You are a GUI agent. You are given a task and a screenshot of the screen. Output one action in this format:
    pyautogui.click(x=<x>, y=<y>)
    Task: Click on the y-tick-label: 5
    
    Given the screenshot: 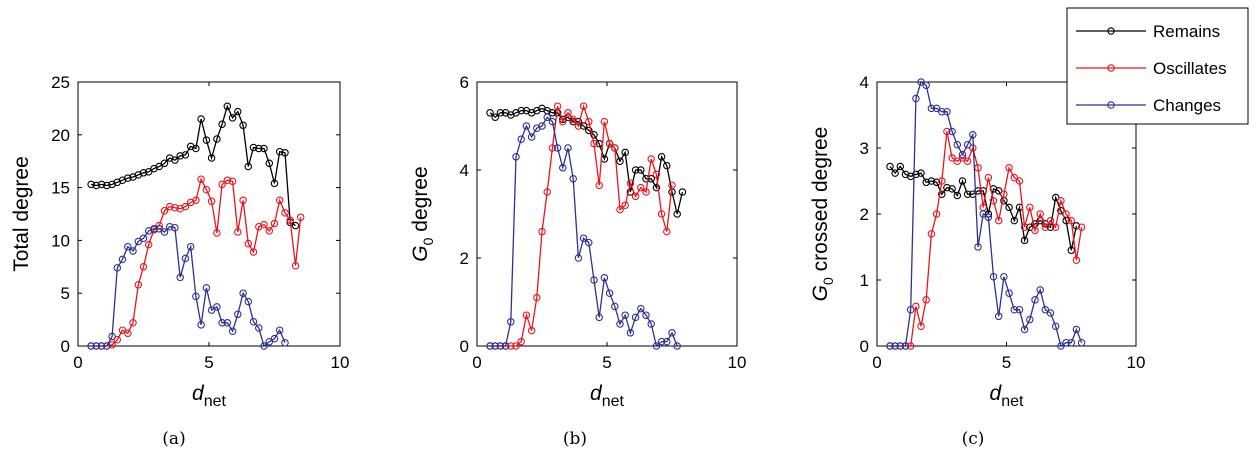 What is the action you would take?
    pyautogui.click(x=65, y=293)
    